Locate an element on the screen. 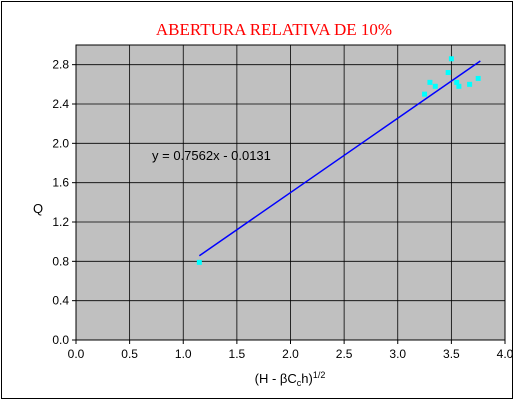 The width and height of the screenshot is (516, 402). chart-title: ABERTURA RELATIVA DE 10% is located at coordinates (274, 29).